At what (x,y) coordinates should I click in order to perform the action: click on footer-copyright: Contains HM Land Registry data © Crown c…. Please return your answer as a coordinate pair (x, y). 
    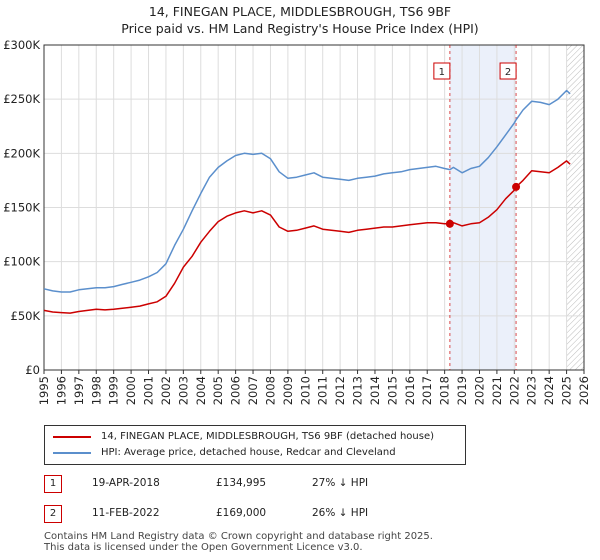
    Looking at the image, I should click on (238, 536).